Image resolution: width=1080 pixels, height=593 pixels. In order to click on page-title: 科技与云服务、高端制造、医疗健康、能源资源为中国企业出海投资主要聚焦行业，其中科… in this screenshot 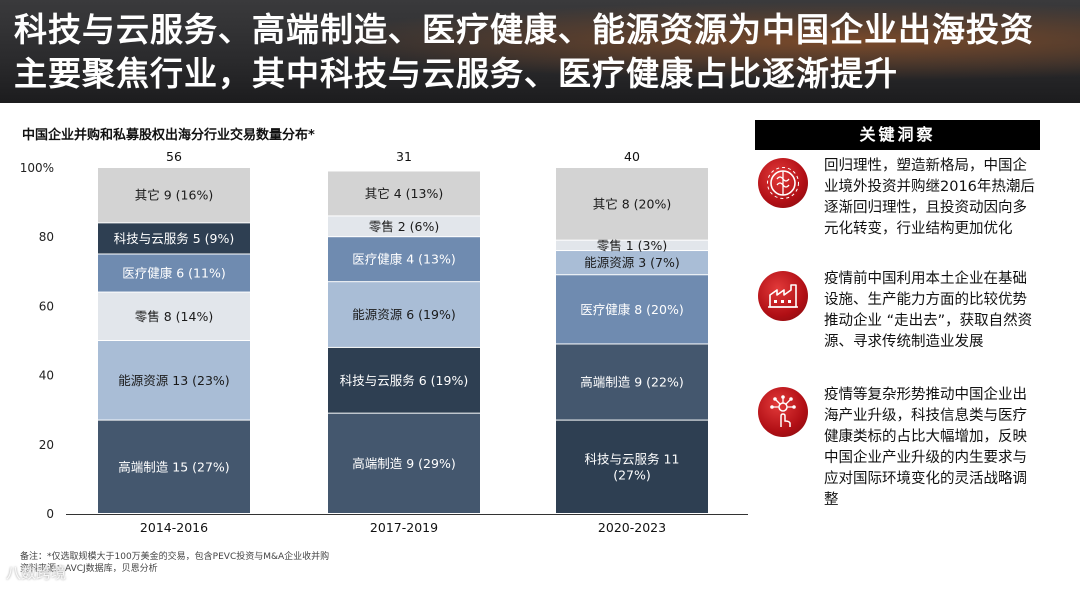, I will do `click(524, 51)`.